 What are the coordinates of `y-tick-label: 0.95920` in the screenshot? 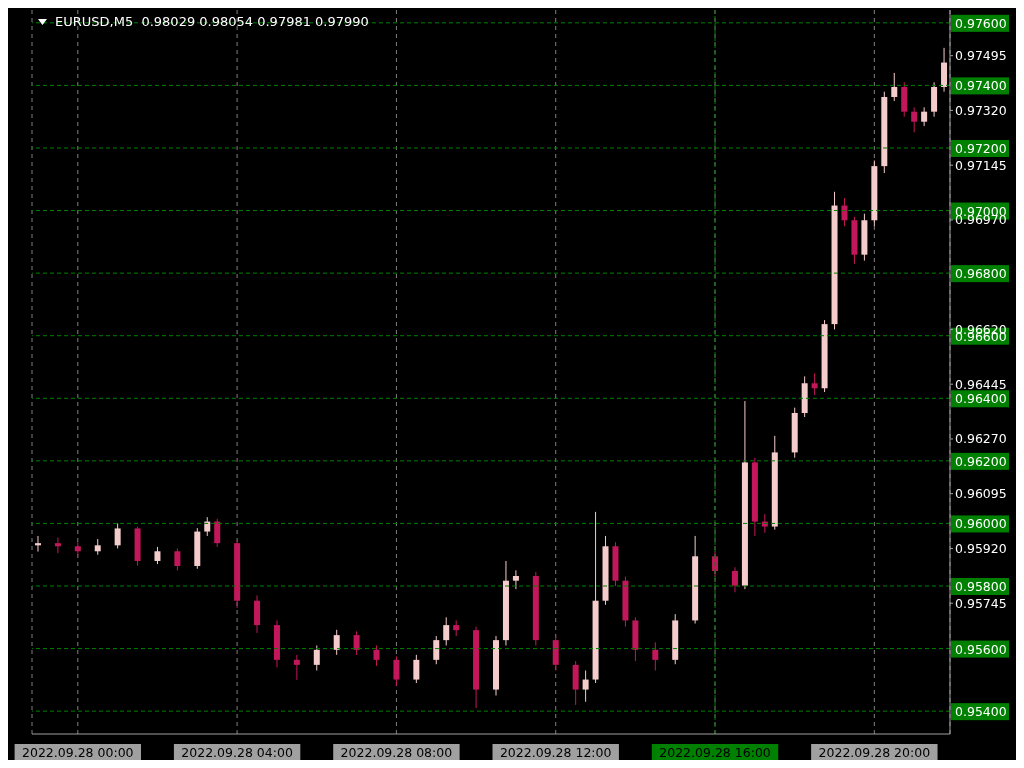 It's located at (981, 548).